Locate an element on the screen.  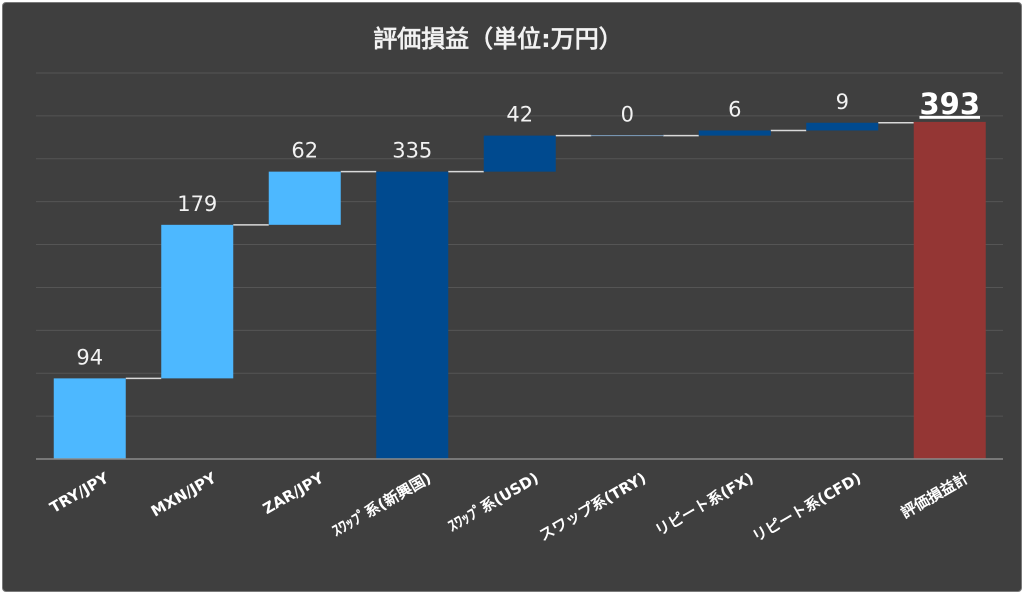
category-label-2: MXN/JPY is located at coordinates (184, 494).